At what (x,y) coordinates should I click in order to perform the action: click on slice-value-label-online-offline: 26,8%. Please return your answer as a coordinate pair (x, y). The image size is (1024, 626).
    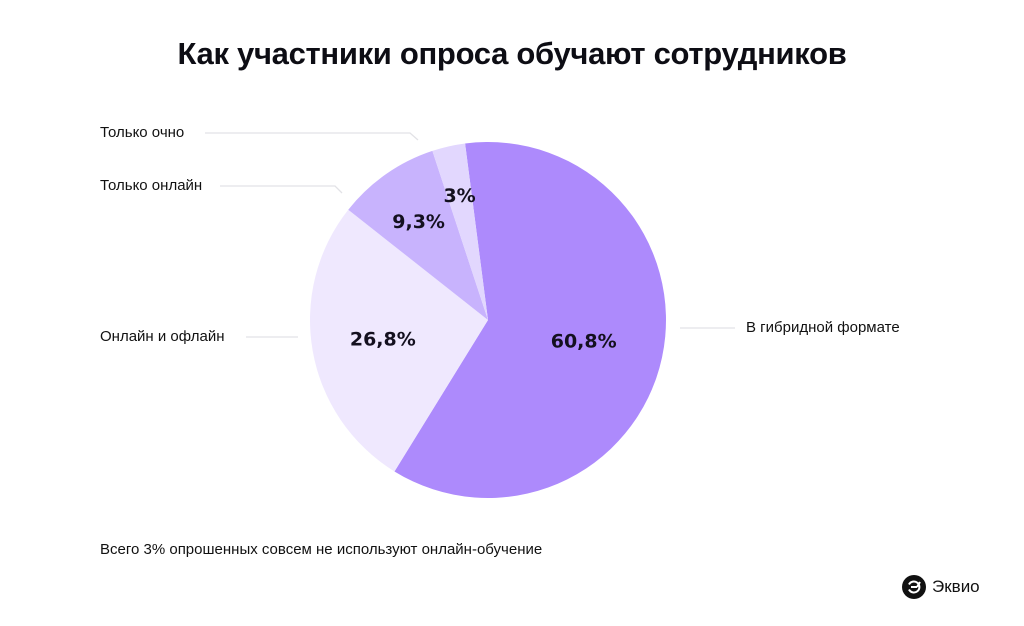
    Looking at the image, I should click on (383, 340).